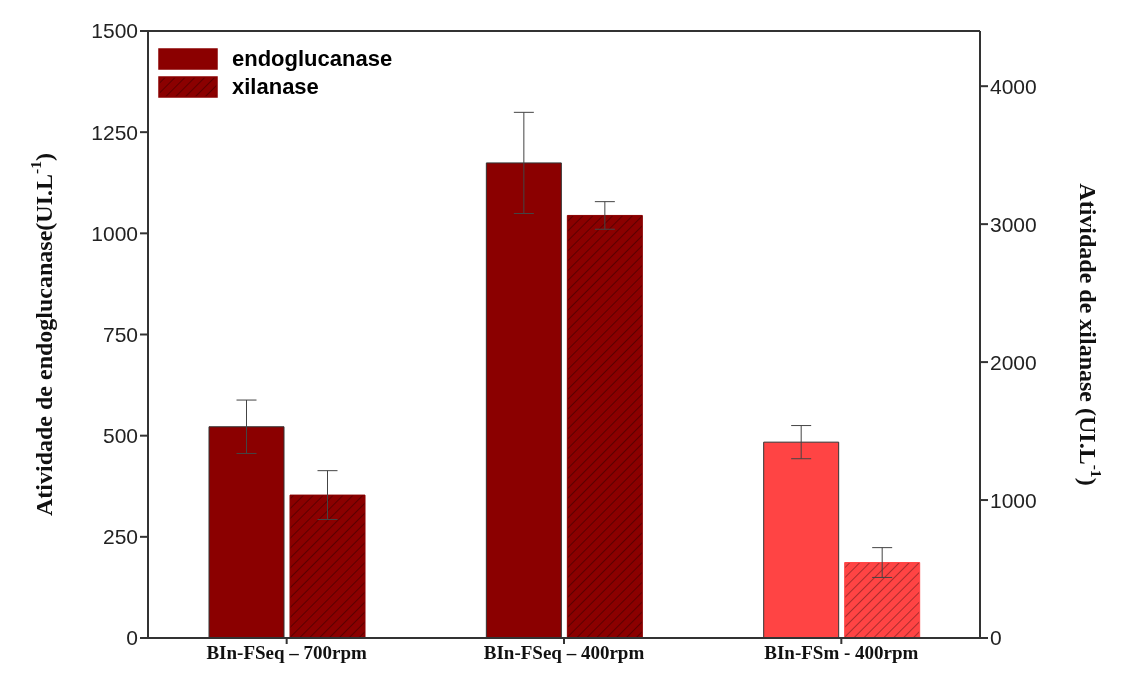 This screenshot has width=1137, height=695. Describe the element at coordinates (114, 31) in the screenshot. I see `y-tick-label: 1500` at that location.